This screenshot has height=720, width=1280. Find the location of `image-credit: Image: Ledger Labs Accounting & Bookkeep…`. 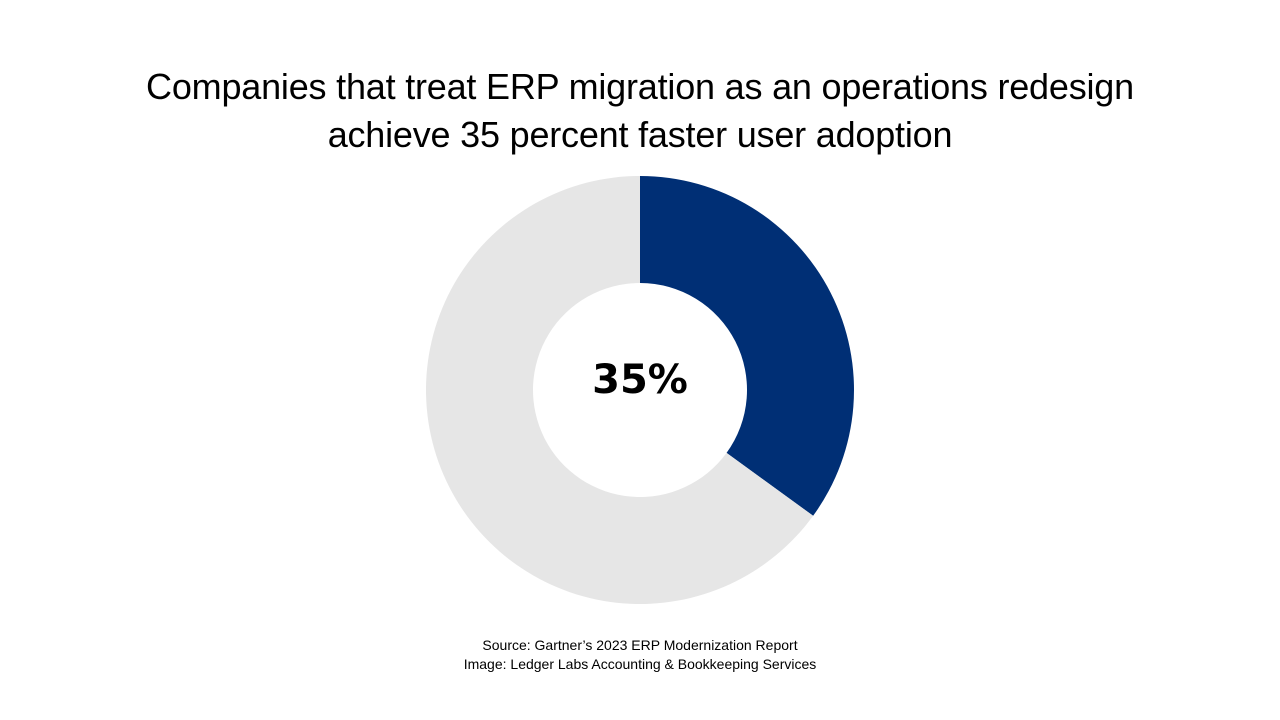

image-credit: Image: Ledger Labs Accounting & Bookkeep… is located at coordinates (640, 664).